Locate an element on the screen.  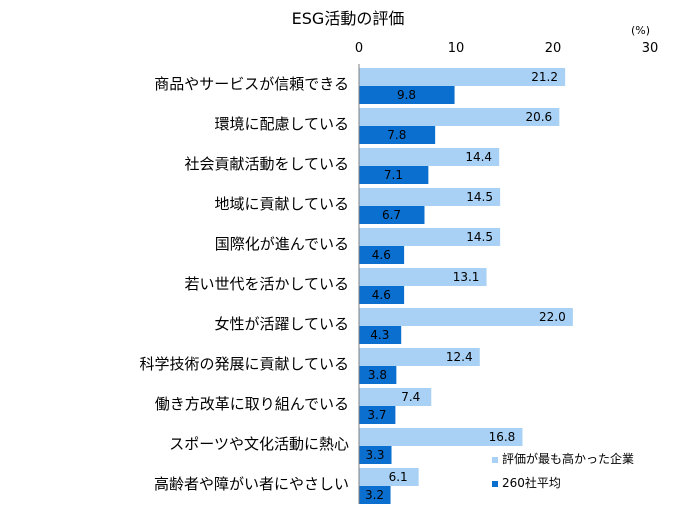
value-label: 14.4 is located at coordinates (478, 157).